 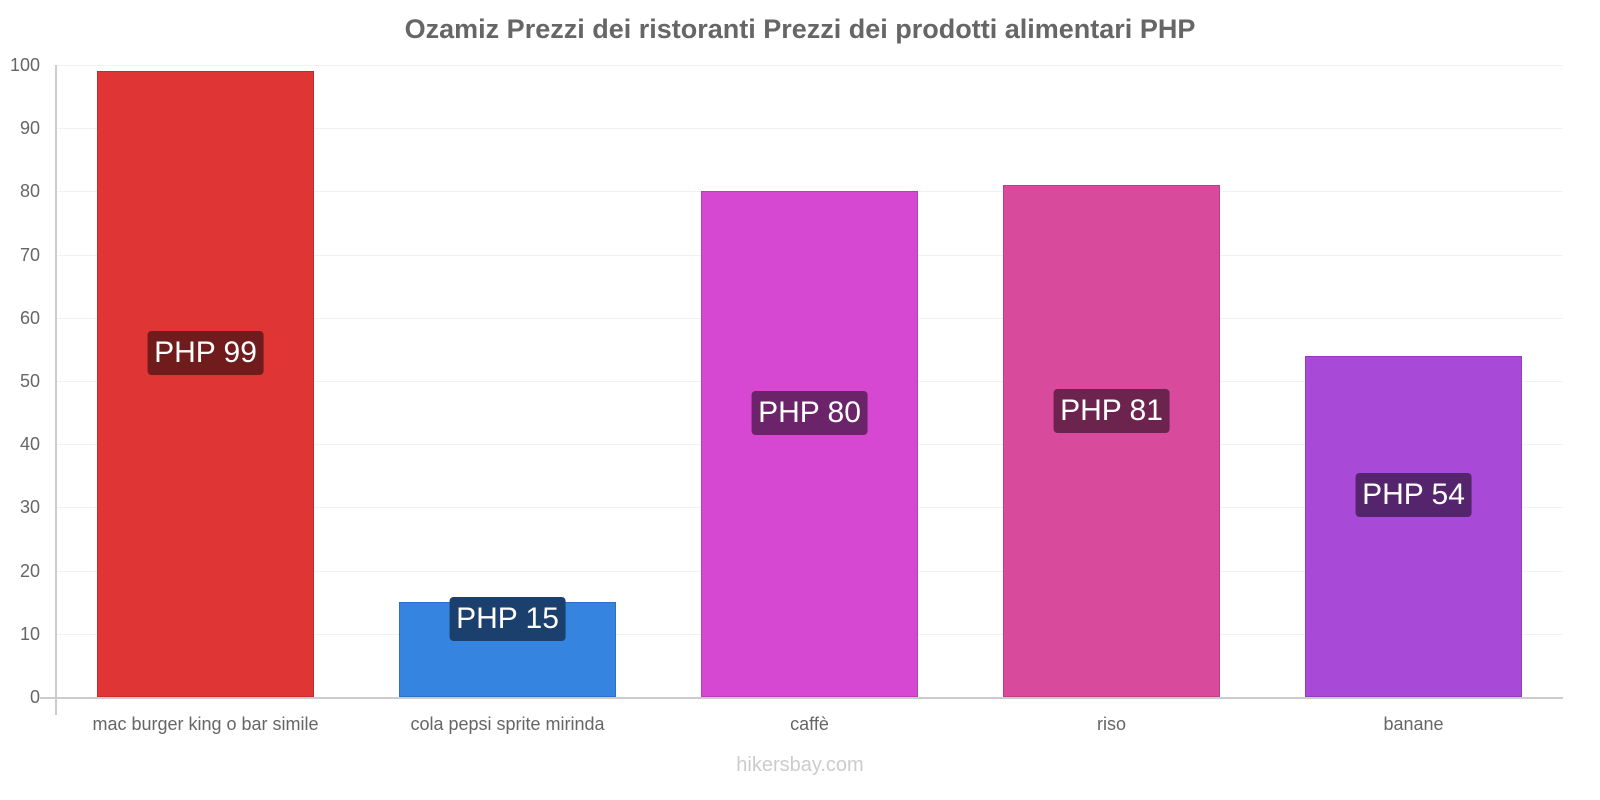 What do you see at coordinates (205, 724) in the screenshot?
I see `x-category-label: mac burger king o bar simile` at bounding box center [205, 724].